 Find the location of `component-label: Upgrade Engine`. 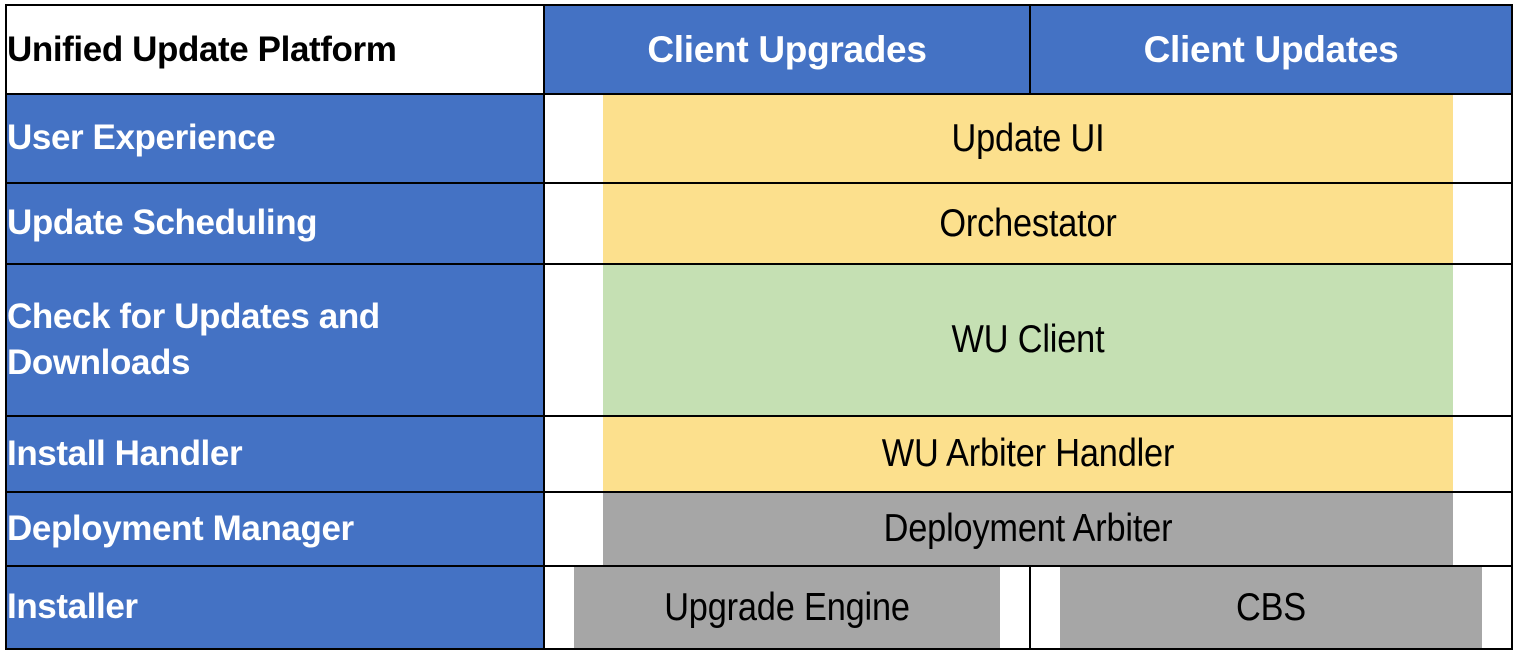

component-label: Upgrade Engine is located at coordinates (787, 607).